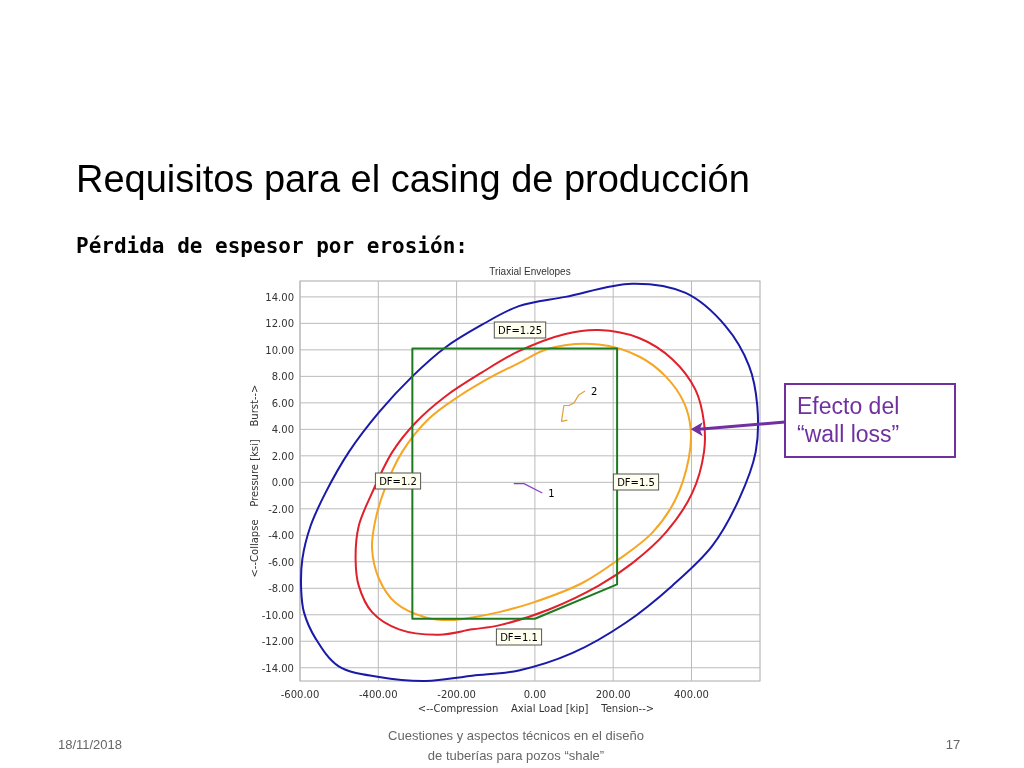 Image resolution: width=1024 pixels, height=768 pixels. I want to click on x-tick-label: 400.00, so click(691, 694).